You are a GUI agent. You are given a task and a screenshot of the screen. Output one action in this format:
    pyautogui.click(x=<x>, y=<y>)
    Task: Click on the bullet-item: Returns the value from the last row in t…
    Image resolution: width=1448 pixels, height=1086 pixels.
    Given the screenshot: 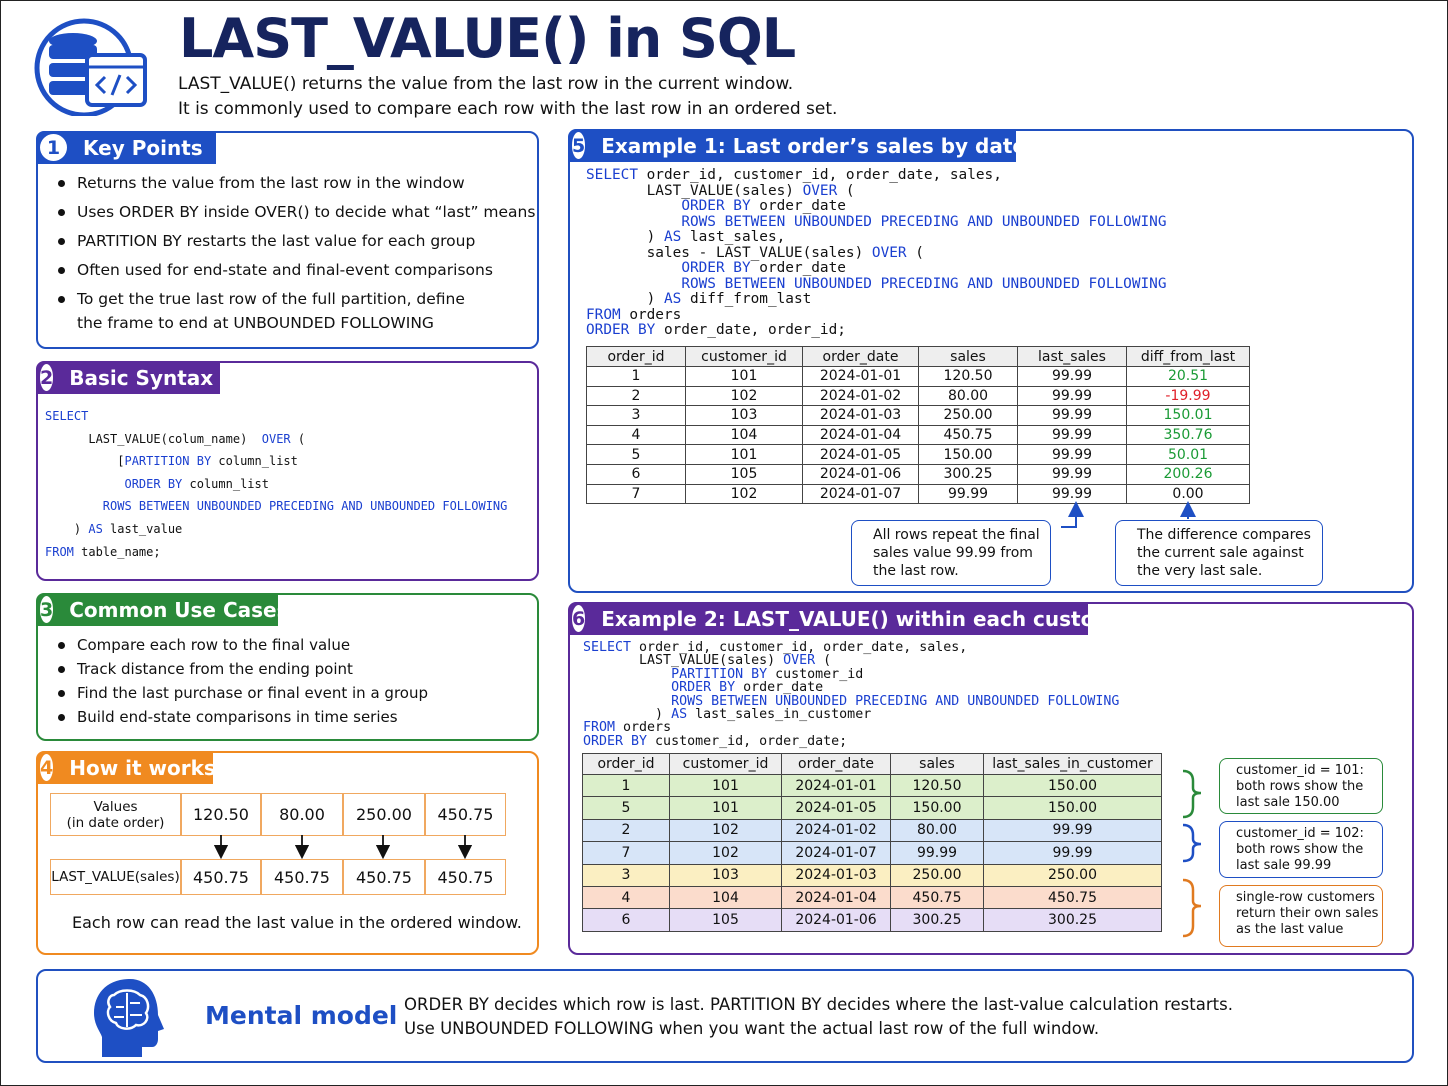 What is the action you would take?
    pyautogui.click(x=261, y=183)
    